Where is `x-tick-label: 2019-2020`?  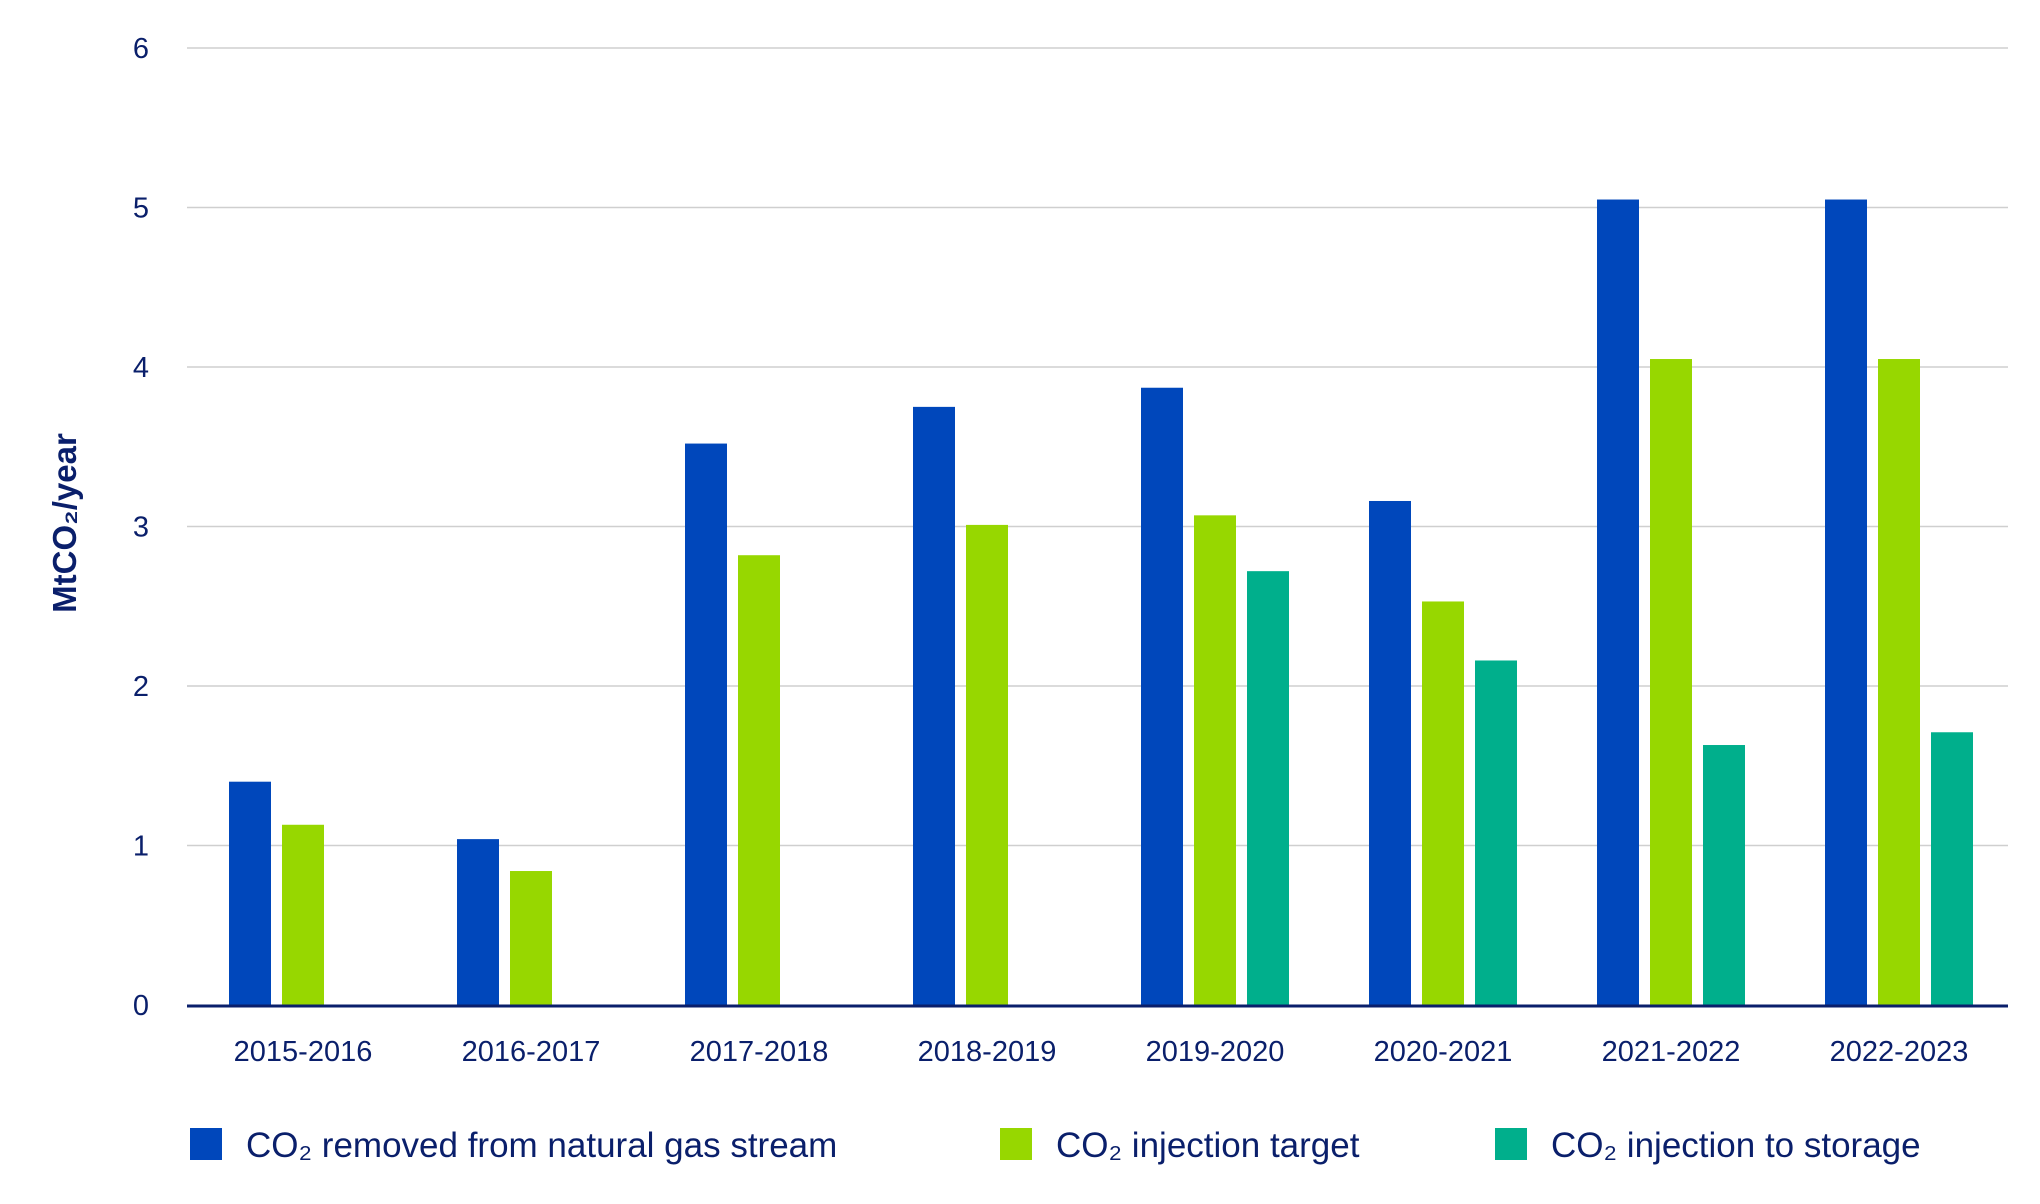 x-tick-label: 2019-2020 is located at coordinates (1215, 1052).